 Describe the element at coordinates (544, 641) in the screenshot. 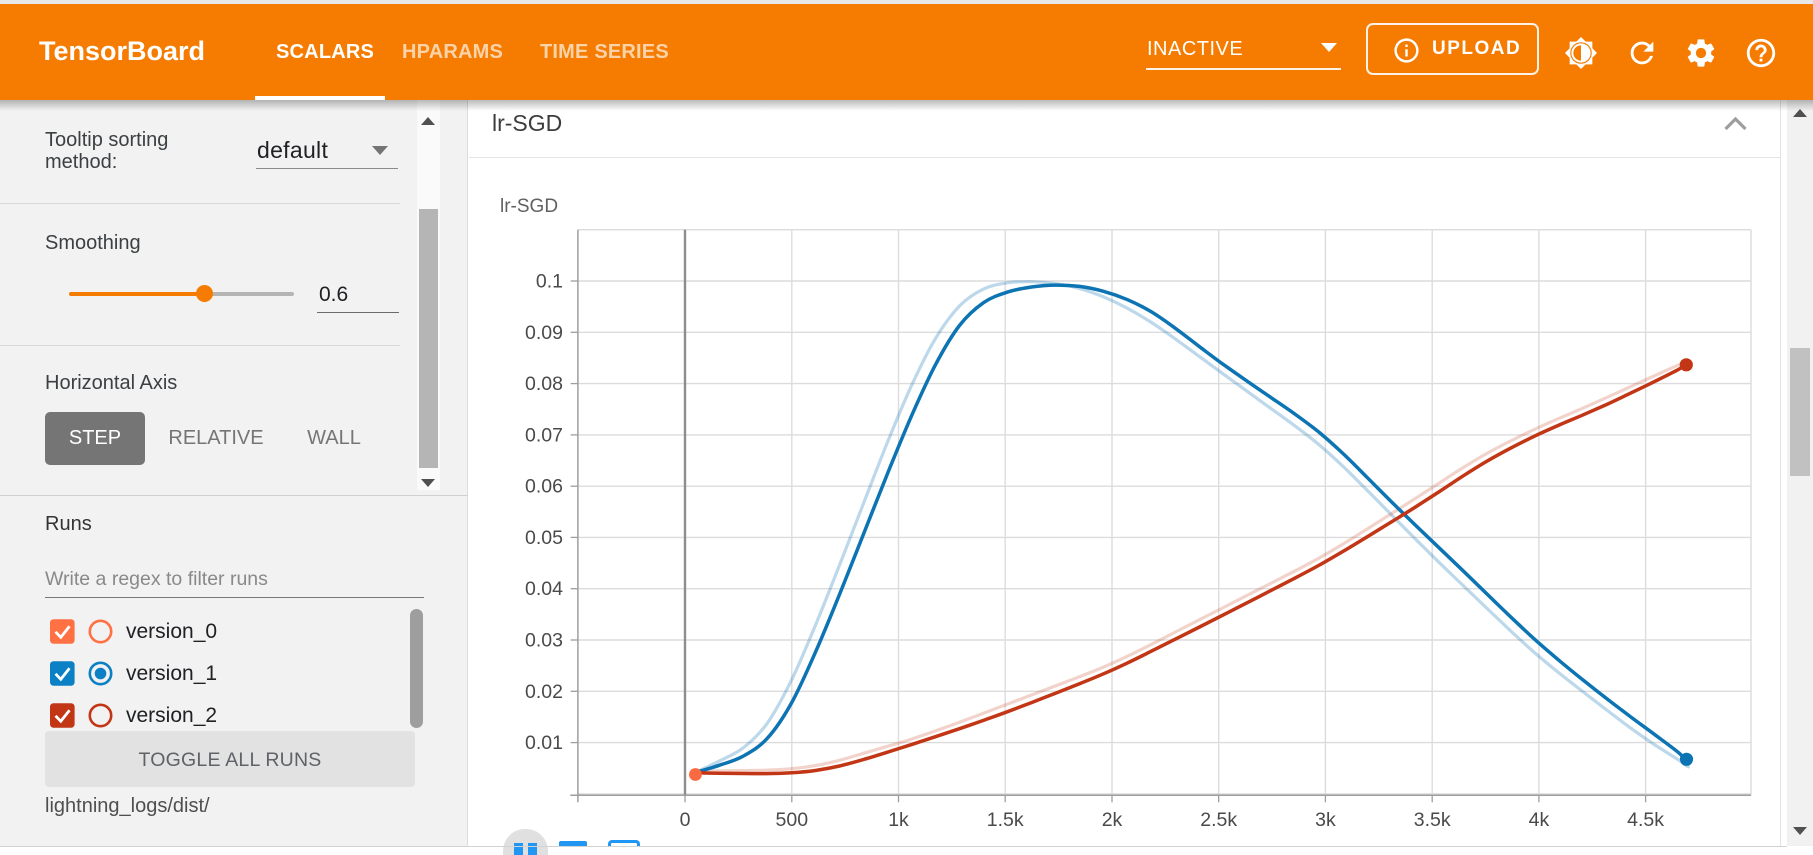

I see `svg-text: 0.03` at that location.